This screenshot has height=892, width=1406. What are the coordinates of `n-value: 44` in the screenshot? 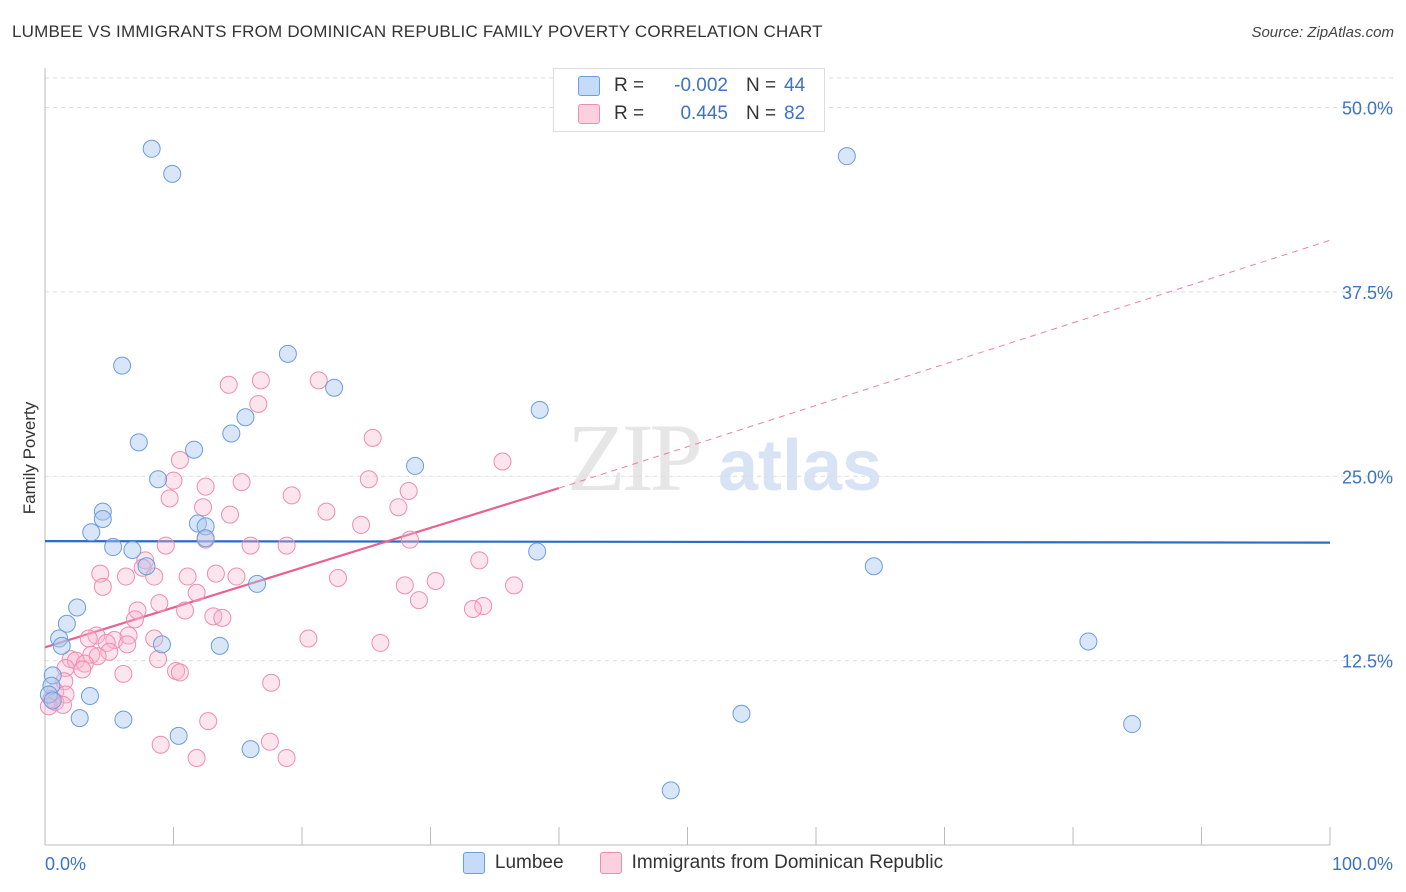 It's located at (795, 85).